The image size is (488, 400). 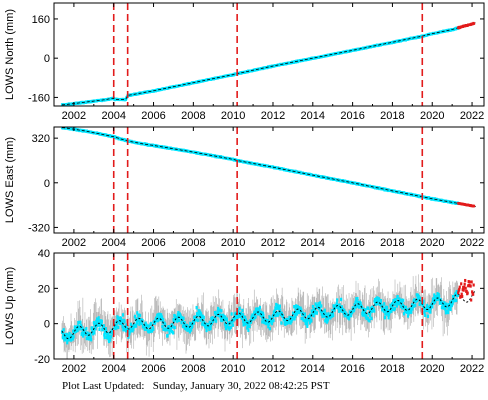 What do you see at coordinates (103, 386) in the screenshot?
I see `plot-updated-label: Plot Last Updated:` at bounding box center [103, 386].